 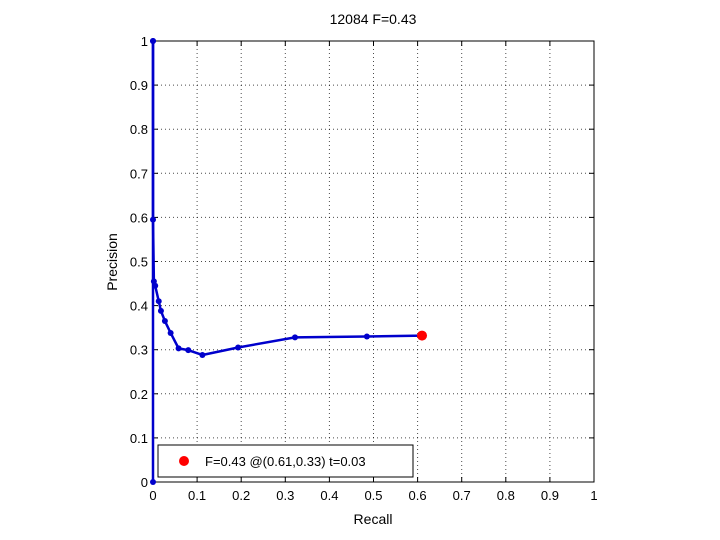 I want to click on x-tick-label: 0.9, so click(x=550, y=495).